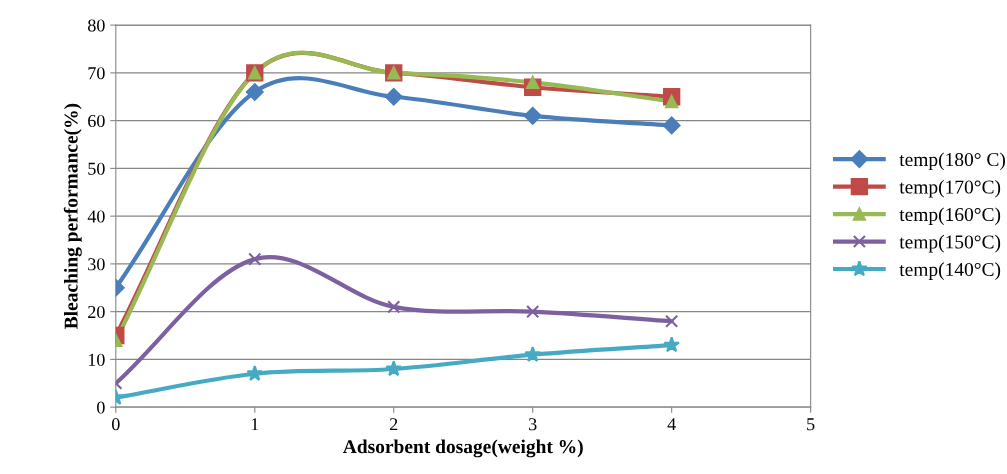 The height and width of the screenshot is (474, 1007). I want to click on x-tick-label: 5, so click(811, 424).